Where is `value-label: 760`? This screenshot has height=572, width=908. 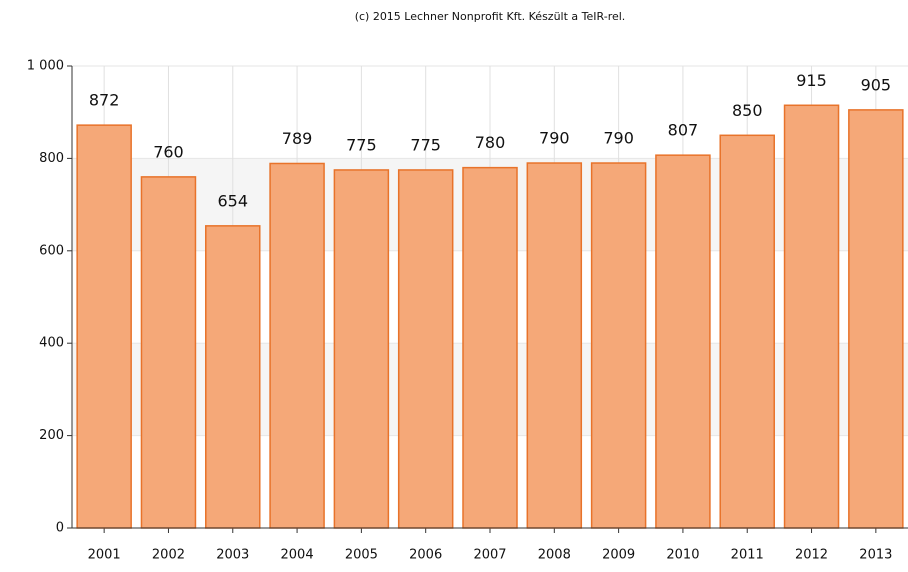
value-label: 760 is located at coordinates (168, 151).